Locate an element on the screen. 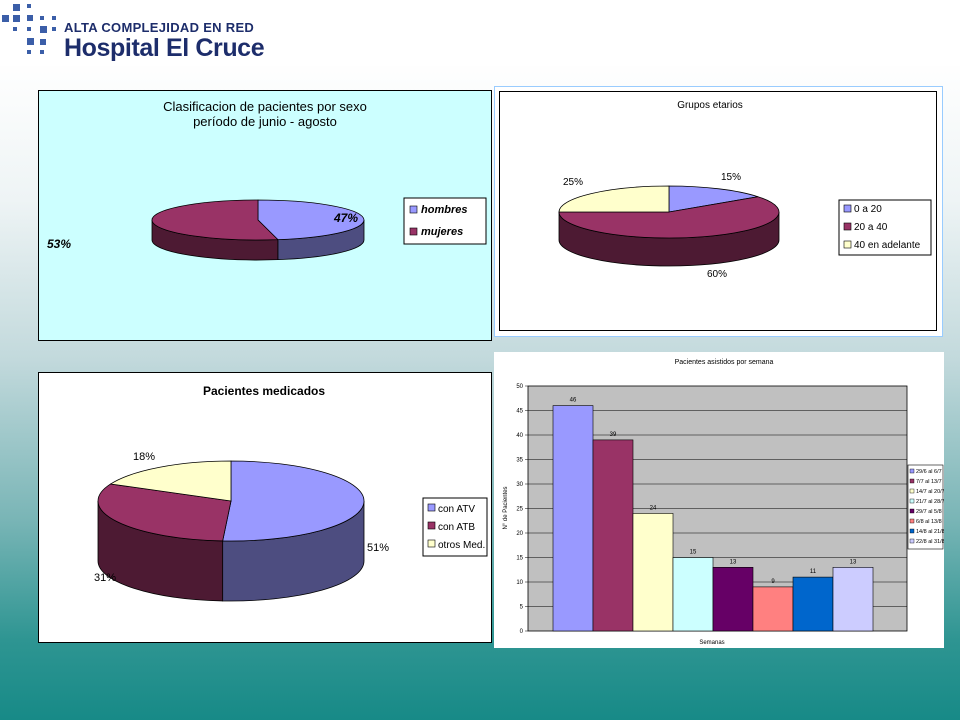 The height and width of the screenshot is (720, 960). y-tick-label: 30 is located at coordinates (519, 485).